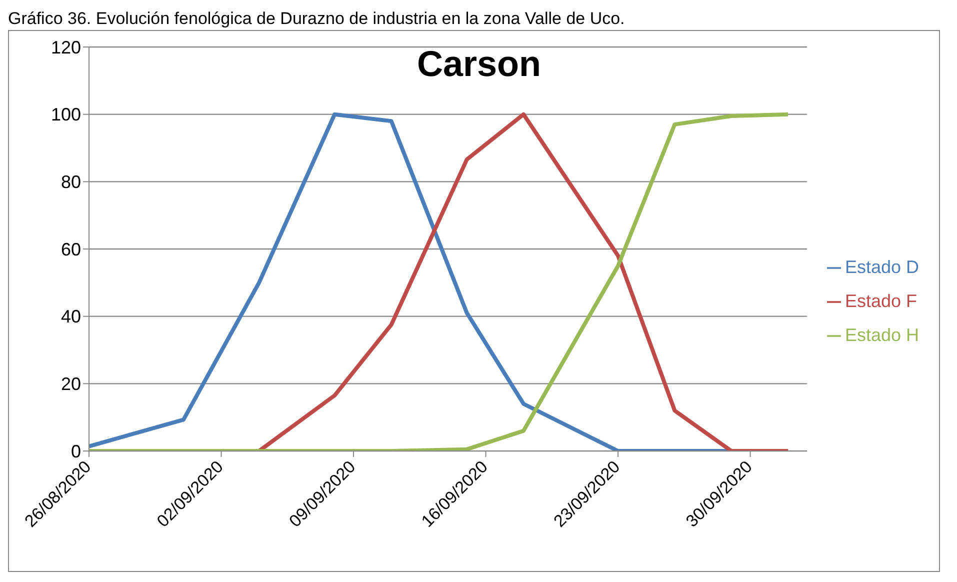 Image resolution: width=957 pixels, height=582 pixels. What do you see at coordinates (479, 64) in the screenshot?
I see `chart-title: Carson` at bounding box center [479, 64].